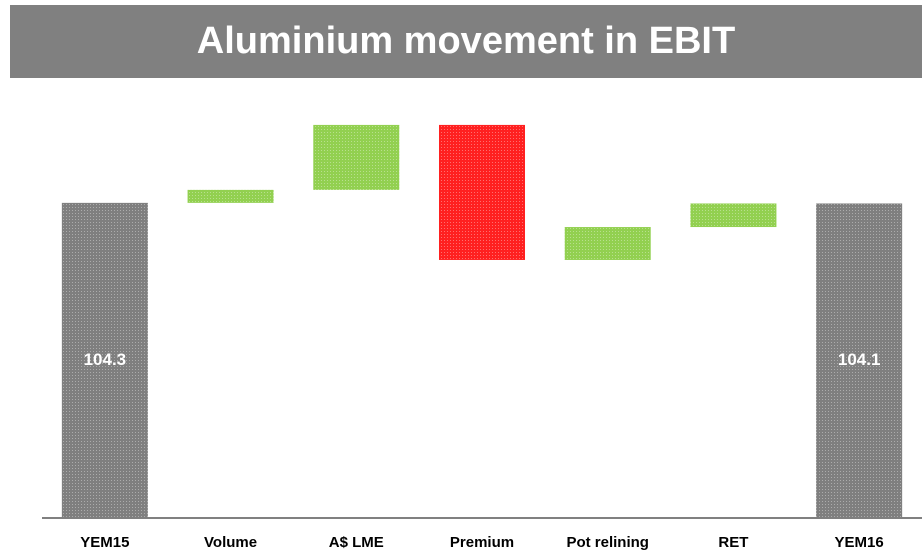 The image size is (922, 552). I want to click on chart-title: Aluminium movement in EBIT, so click(466, 41).